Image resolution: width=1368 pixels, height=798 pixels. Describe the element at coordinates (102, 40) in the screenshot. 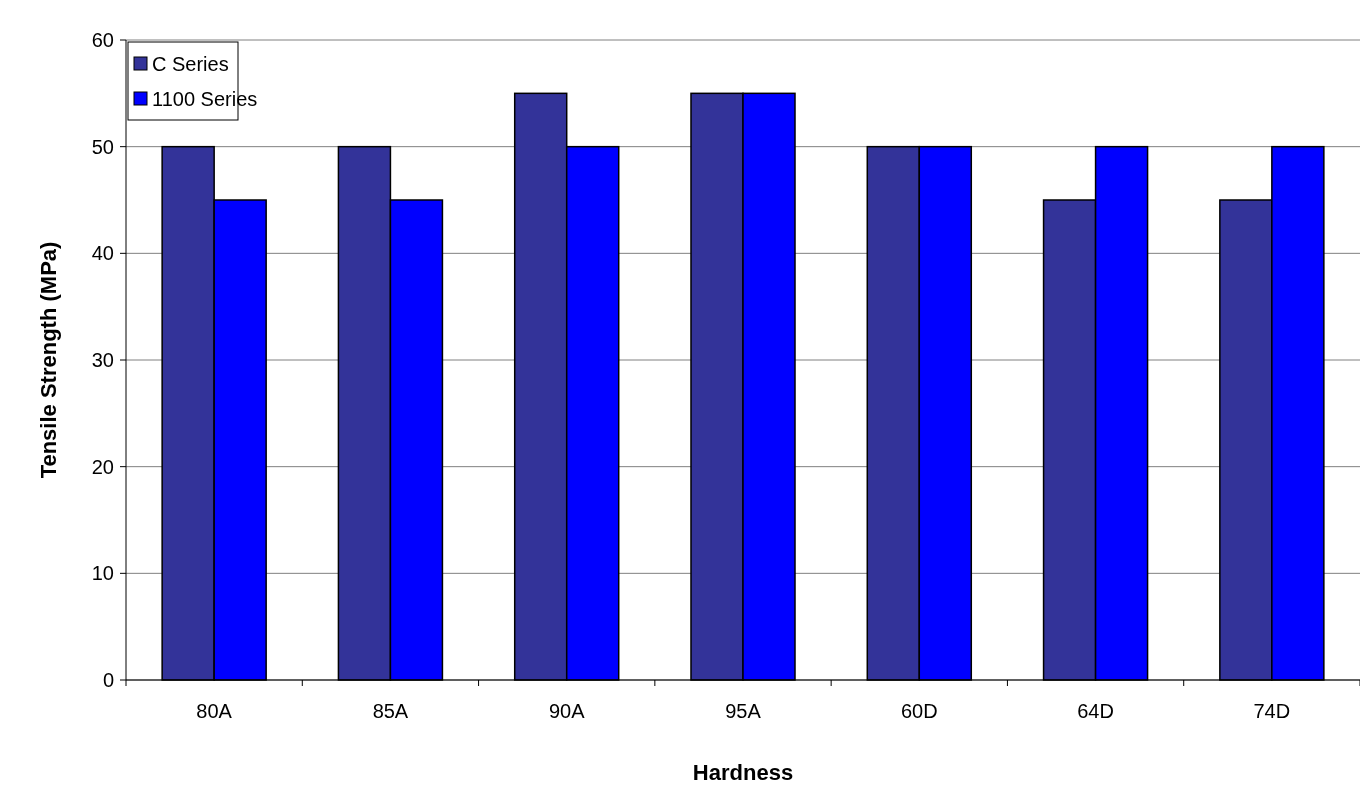

I see `y-tick-label: 60` at that location.